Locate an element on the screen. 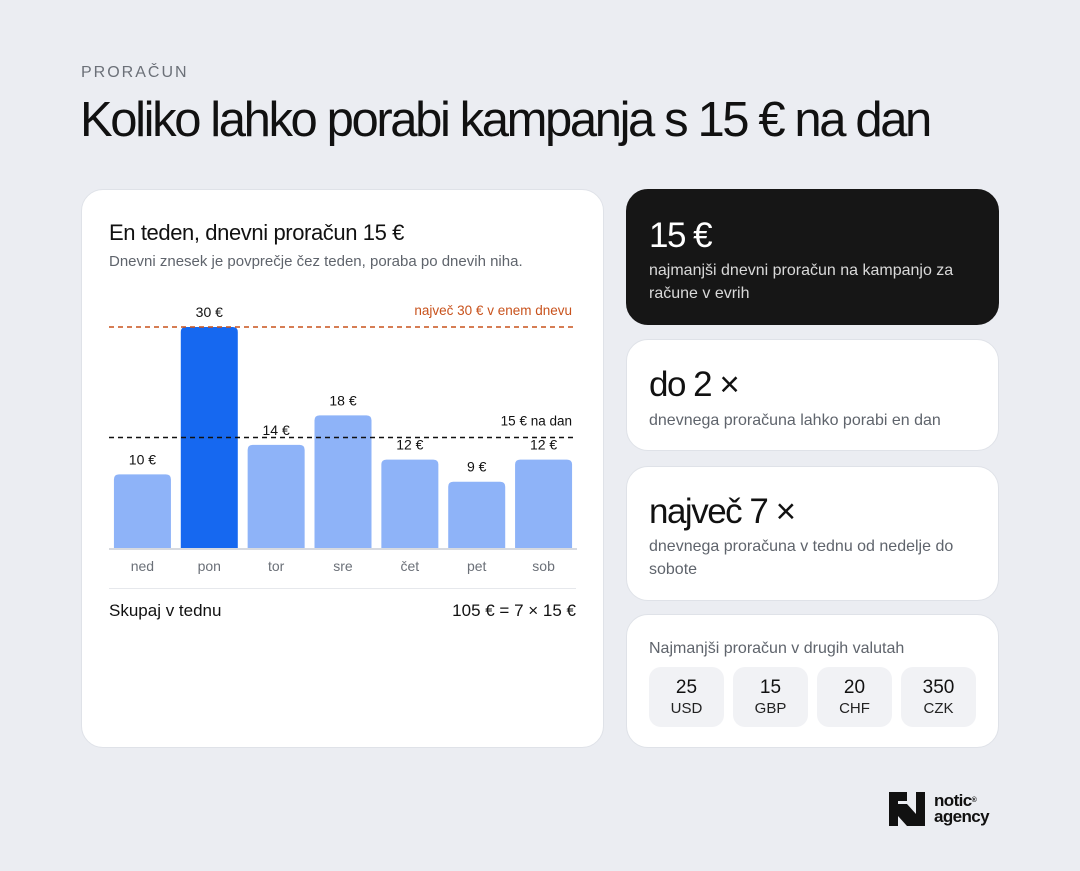  currency-code: CZK is located at coordinates (938, 708).